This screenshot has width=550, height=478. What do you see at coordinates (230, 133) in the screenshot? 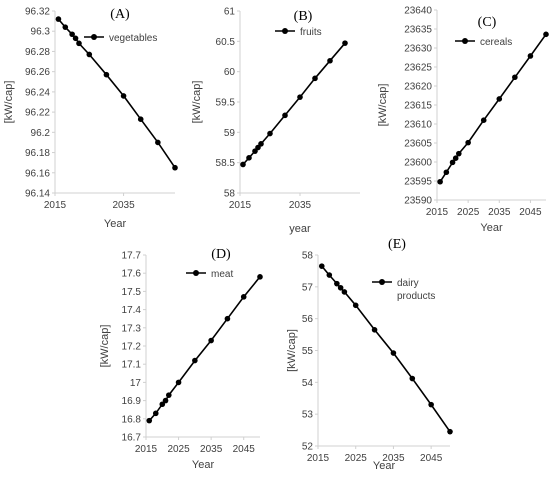
I see `y-tick-label: 59` at bounding box center [230, 133].